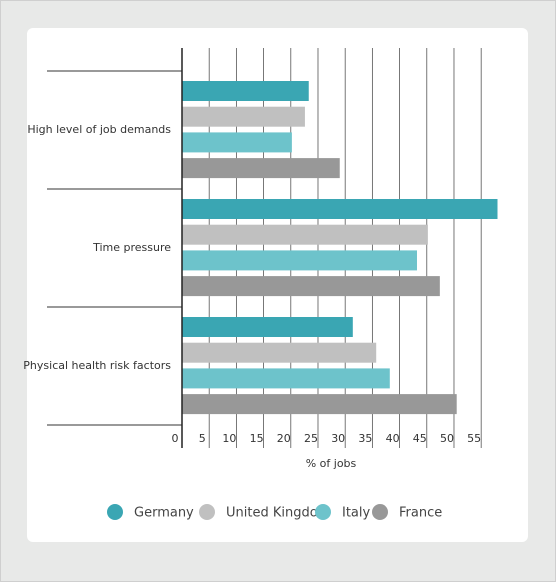 This screenshot has width=556, height=582. Describe the element at coordinates (257, 438) in the screenshot. I see `x-tick-label: 15` at that location.